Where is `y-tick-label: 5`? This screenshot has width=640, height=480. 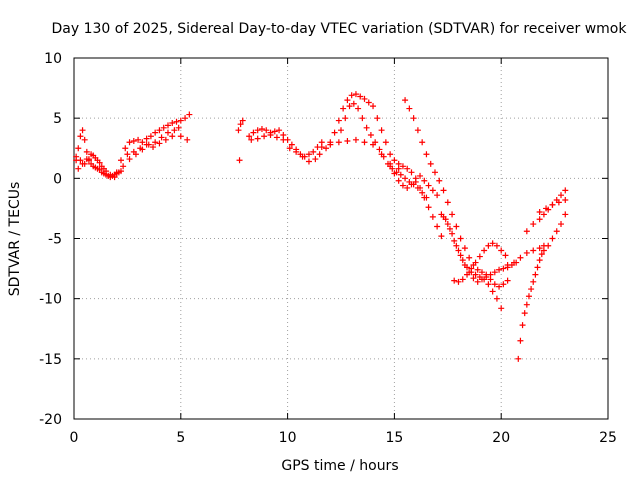 y-tick-label: 5 is located at coordinates (57, 119).